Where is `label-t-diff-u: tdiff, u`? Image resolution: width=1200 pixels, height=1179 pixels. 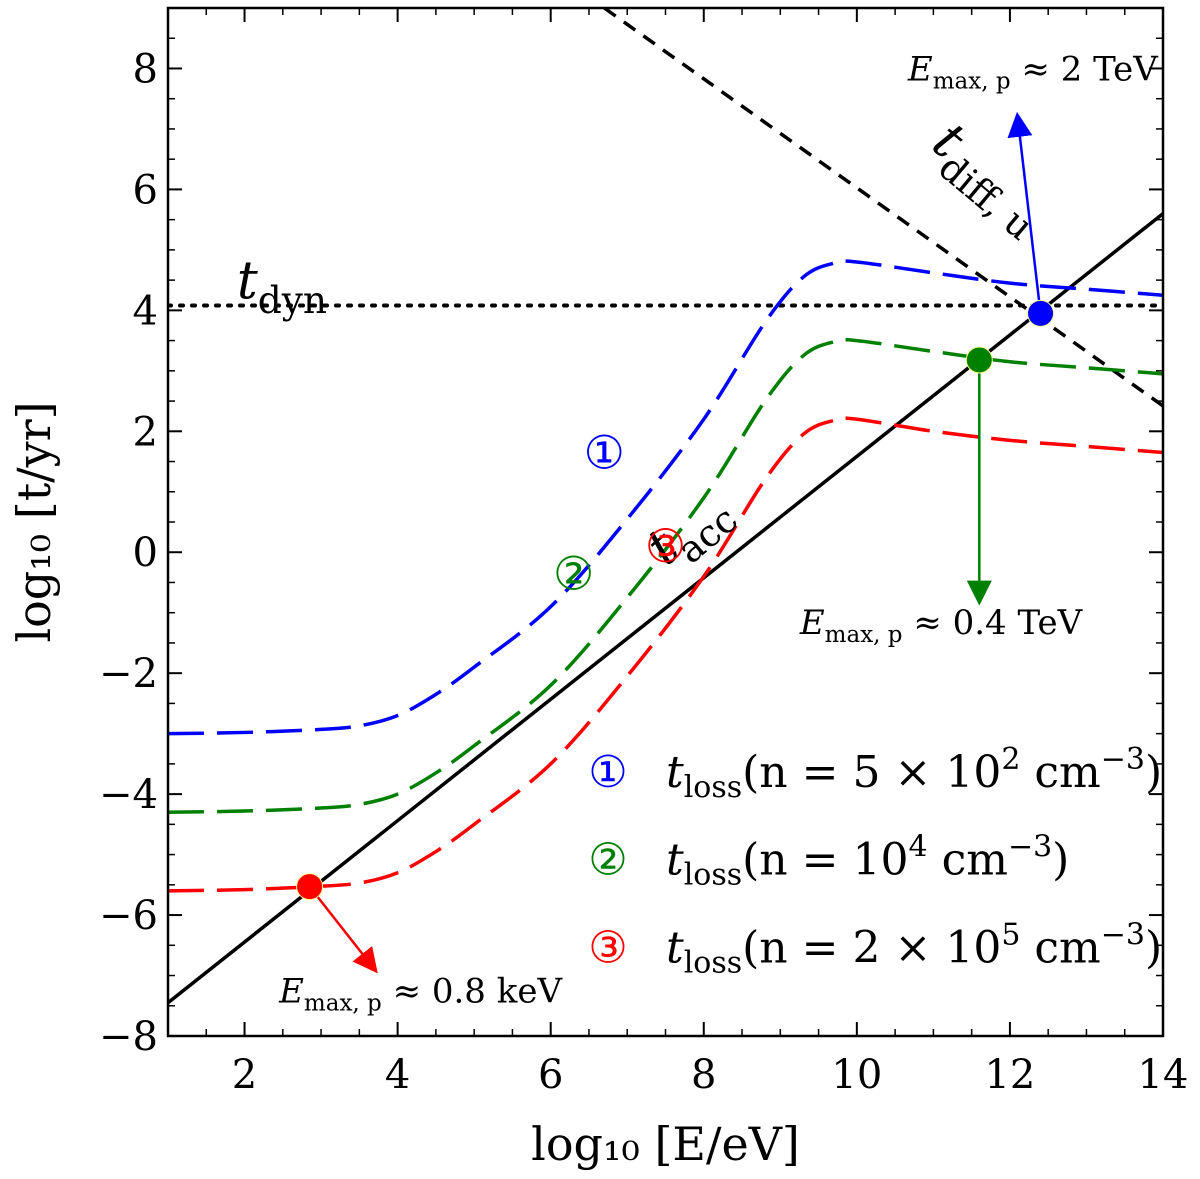
label-t-diff-u: tdiff, u is located at coordinates (986, 180).